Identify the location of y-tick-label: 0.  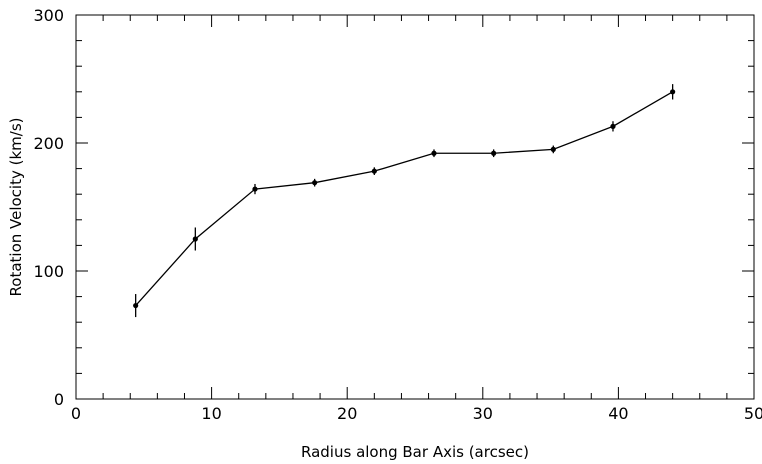
(59, 399).